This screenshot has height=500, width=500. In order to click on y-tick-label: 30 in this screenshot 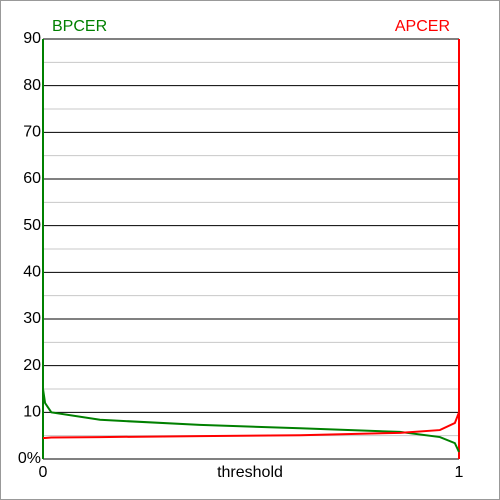, I will do `click(32, 318)`.